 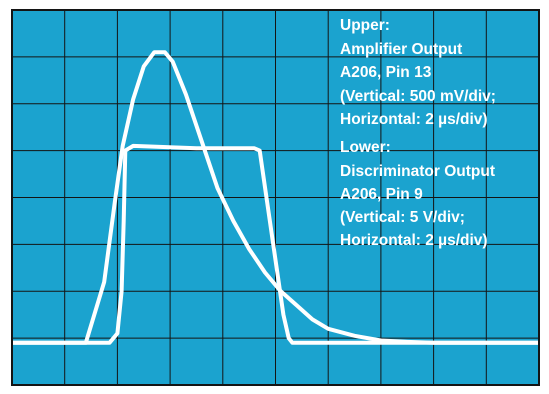 I want to click on annotation-lower-line-1: Lower:, so click(x=365, y=147).